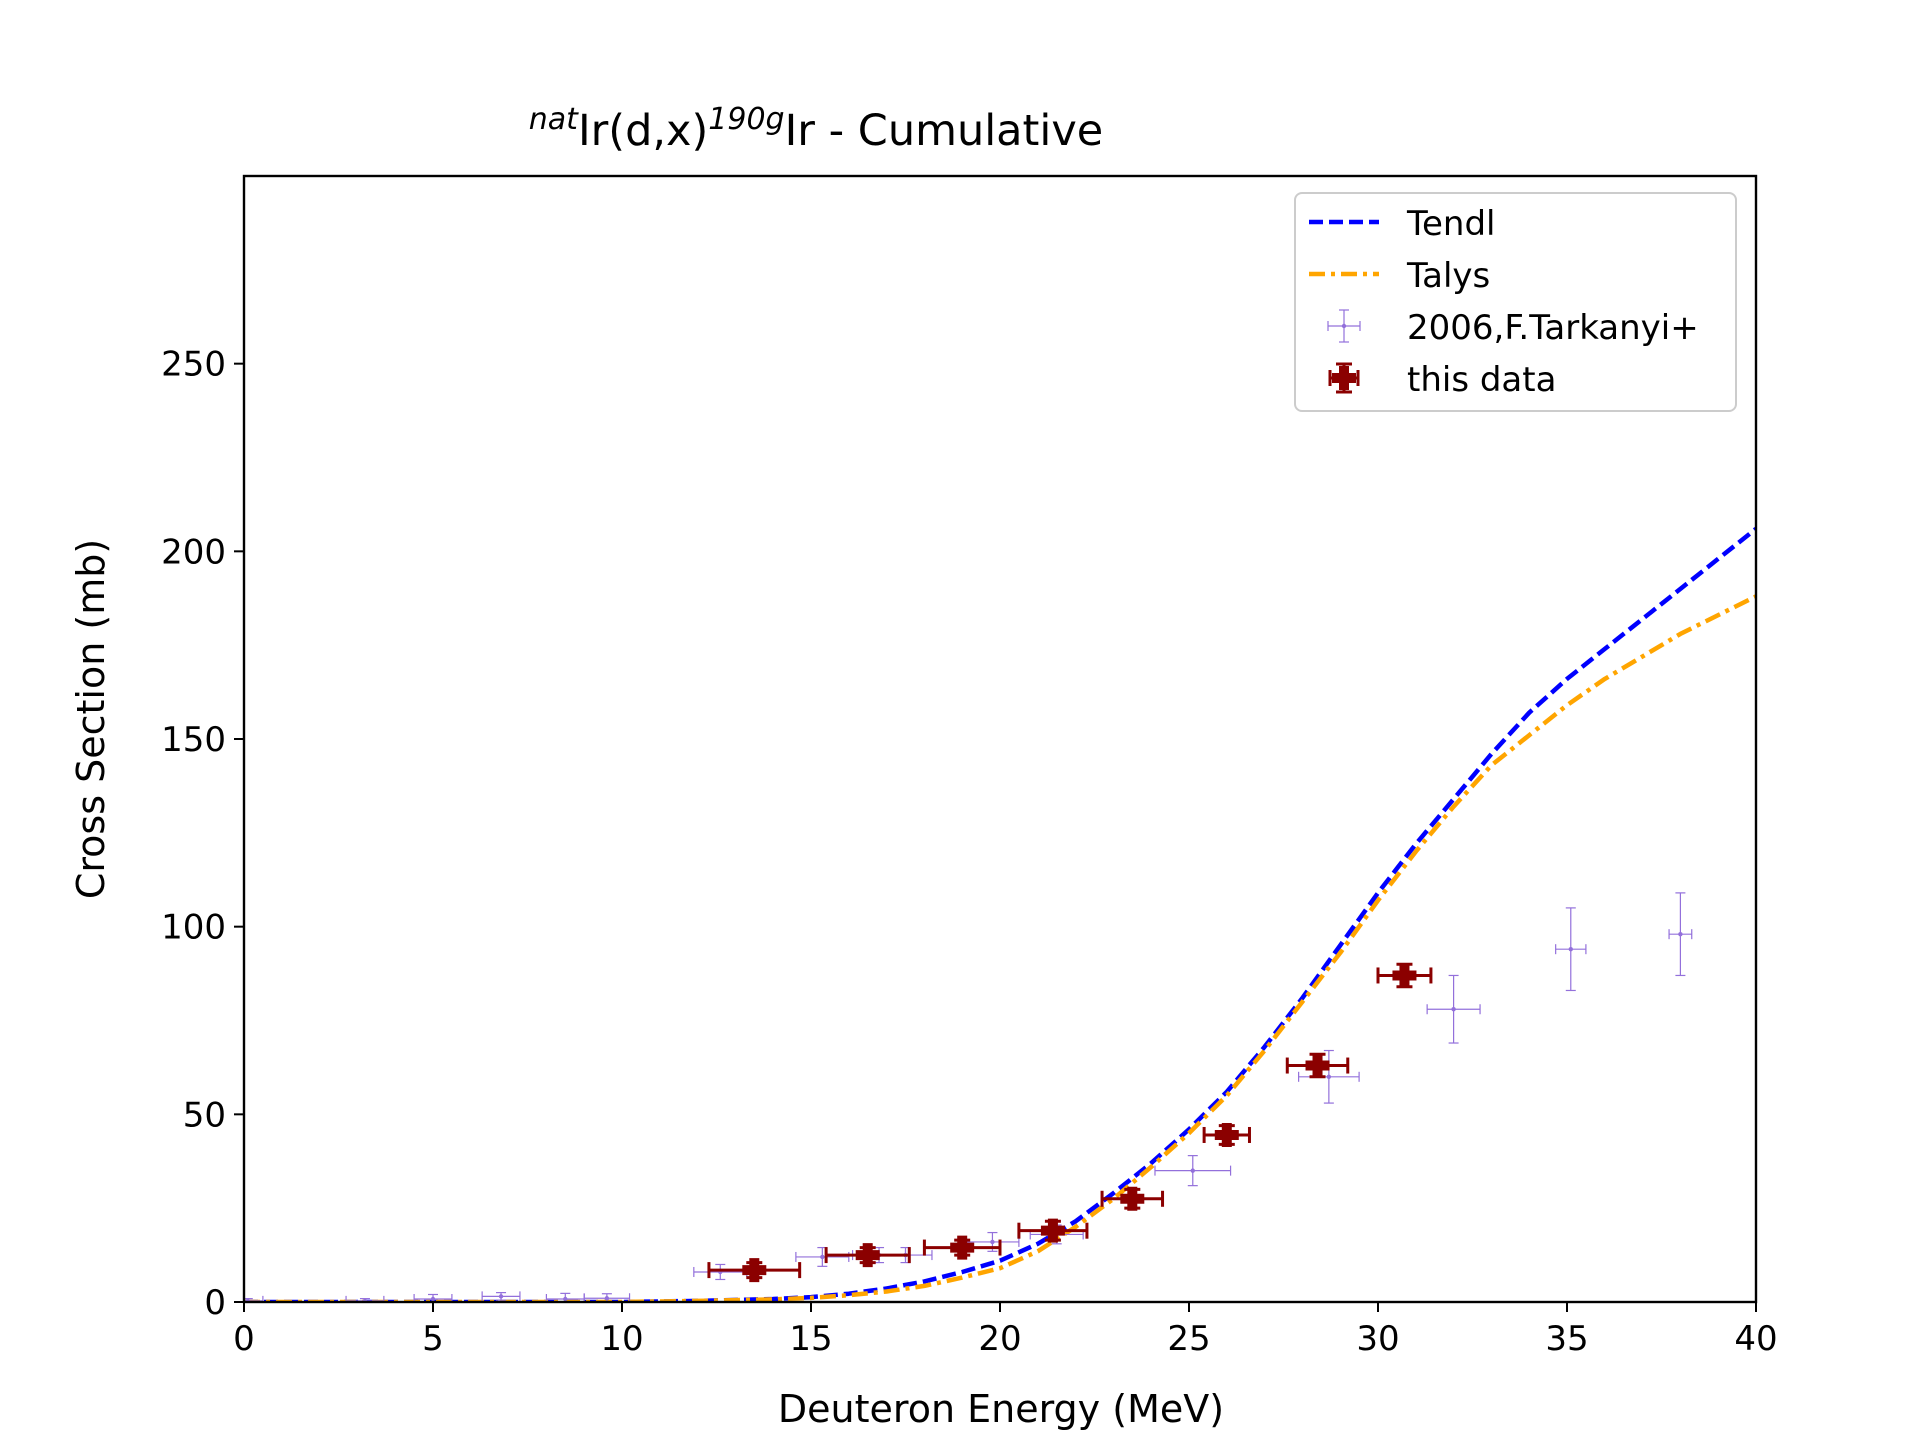 The height and width of the screenshot is (1440, 1920). What do you see at coordinates (433, 1339) in the screenshot?
I see `x-tick-label: 5` at bounding box center [433, 1339].